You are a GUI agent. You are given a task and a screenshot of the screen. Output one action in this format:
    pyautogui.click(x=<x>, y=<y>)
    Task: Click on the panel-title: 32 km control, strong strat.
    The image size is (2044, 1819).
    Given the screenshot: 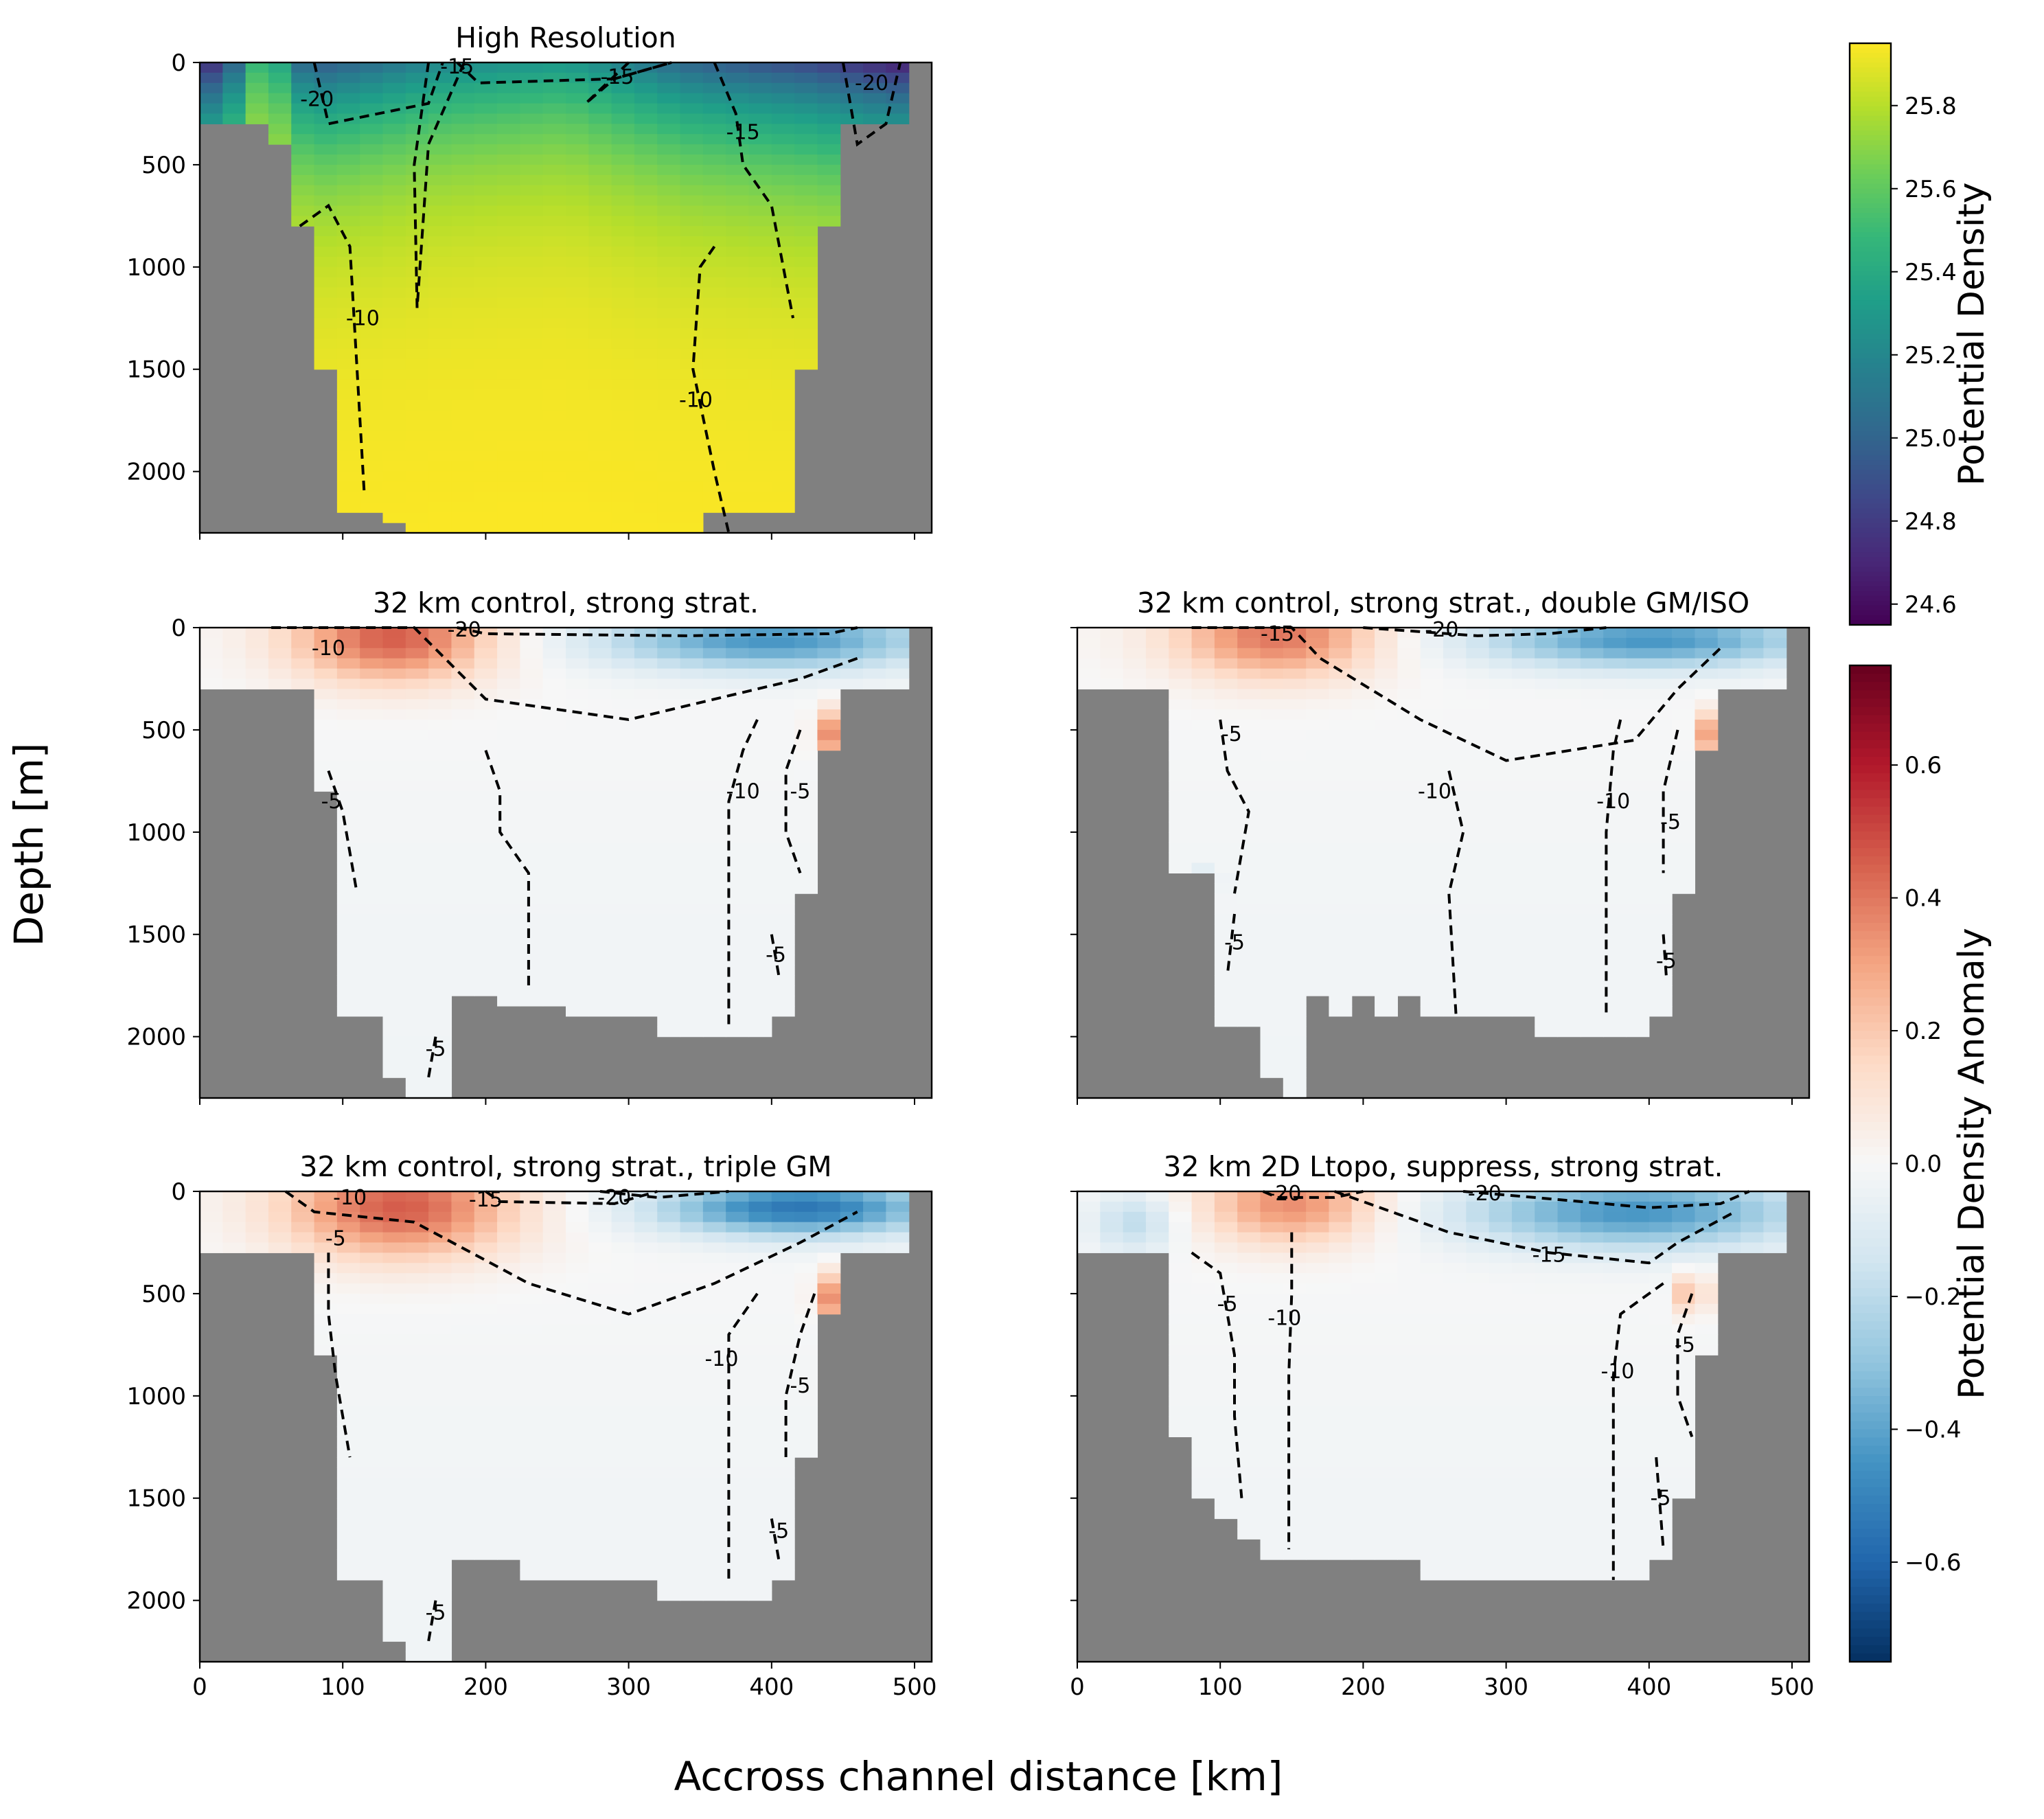 What is the action you would take?
    pyautogui.click(x=566, y=602)
    